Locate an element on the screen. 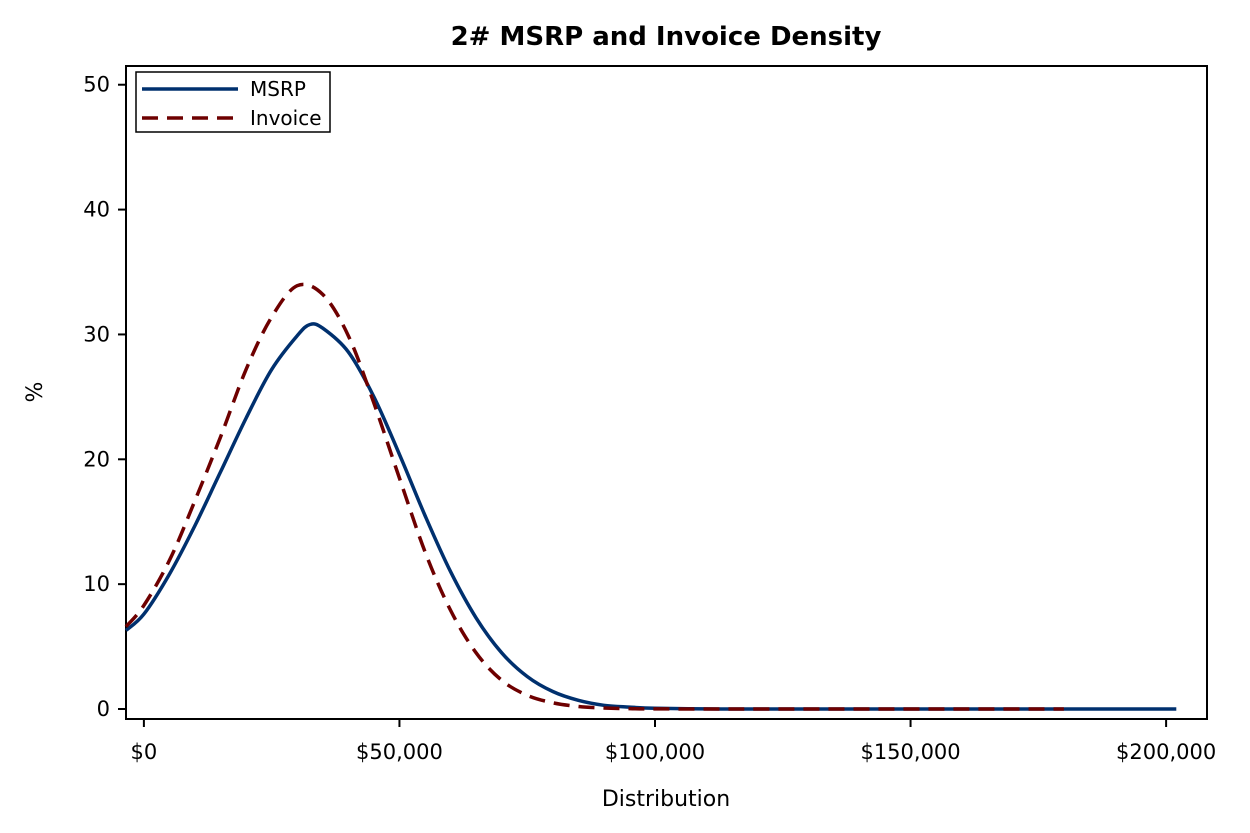 The width and height of the screenshot is (1250, 833). chart-title: 2# MSRP and Invoice Density is located at coordinates (666, 37).